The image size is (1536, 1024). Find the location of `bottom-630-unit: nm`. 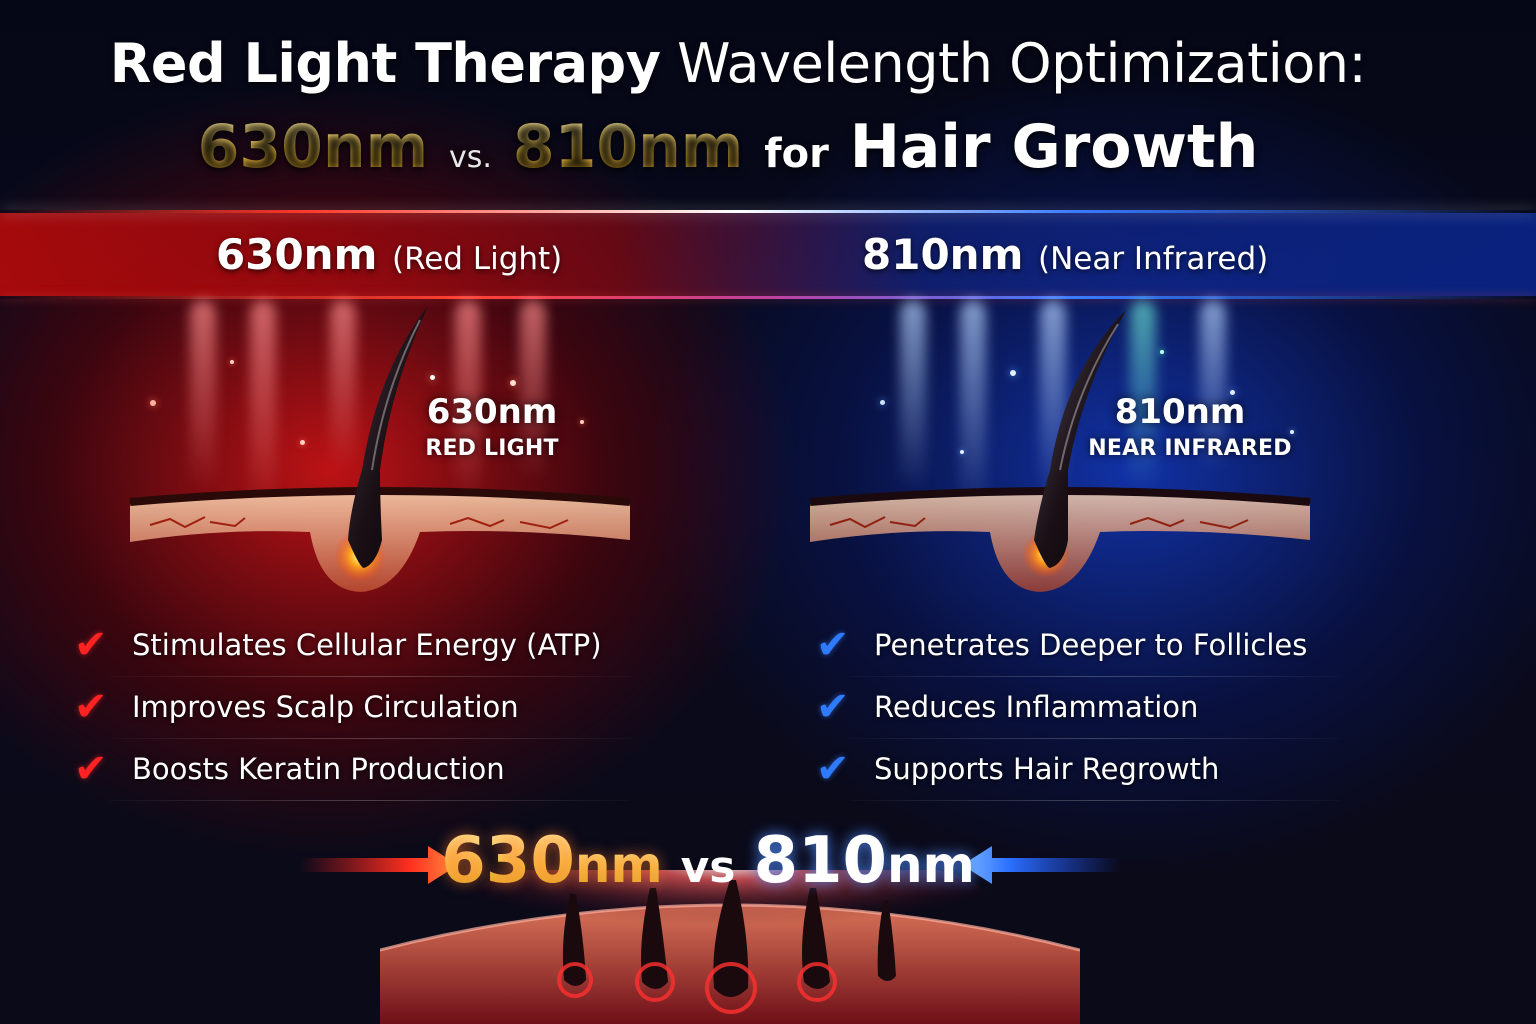

bottom-630-unit: nm is located at coordinates (618, 865).